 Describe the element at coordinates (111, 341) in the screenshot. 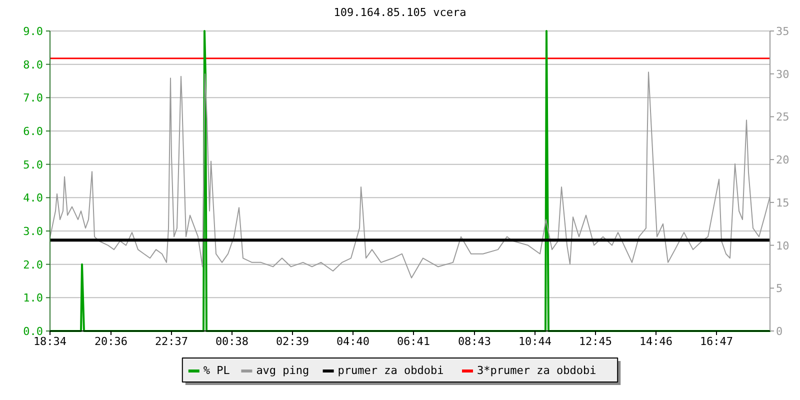

I see `x-tick-label: 20:36` at that location.